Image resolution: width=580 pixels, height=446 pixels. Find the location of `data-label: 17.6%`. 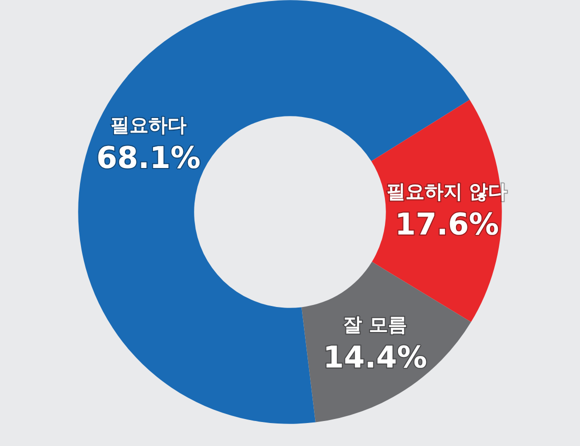

data-label: 17.6% is located at coordinates (446, 225).